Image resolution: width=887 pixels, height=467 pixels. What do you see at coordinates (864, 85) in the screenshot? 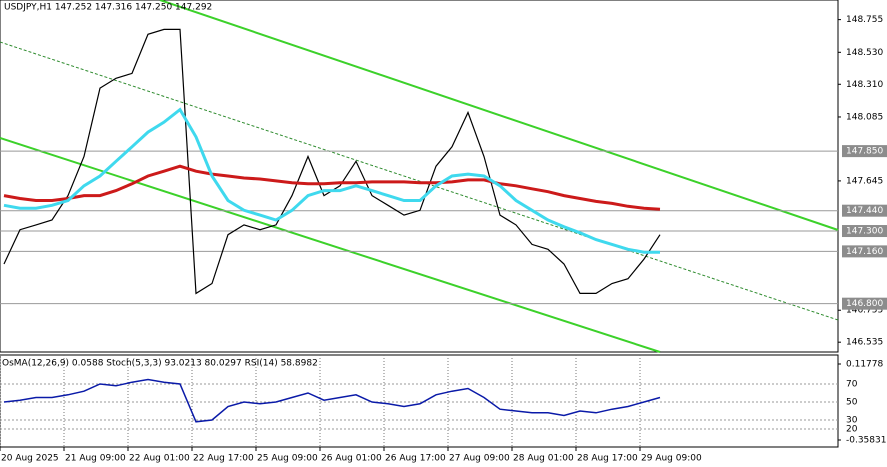
I see `y-tick-label: 148.310` at bounding box center [864, 85].